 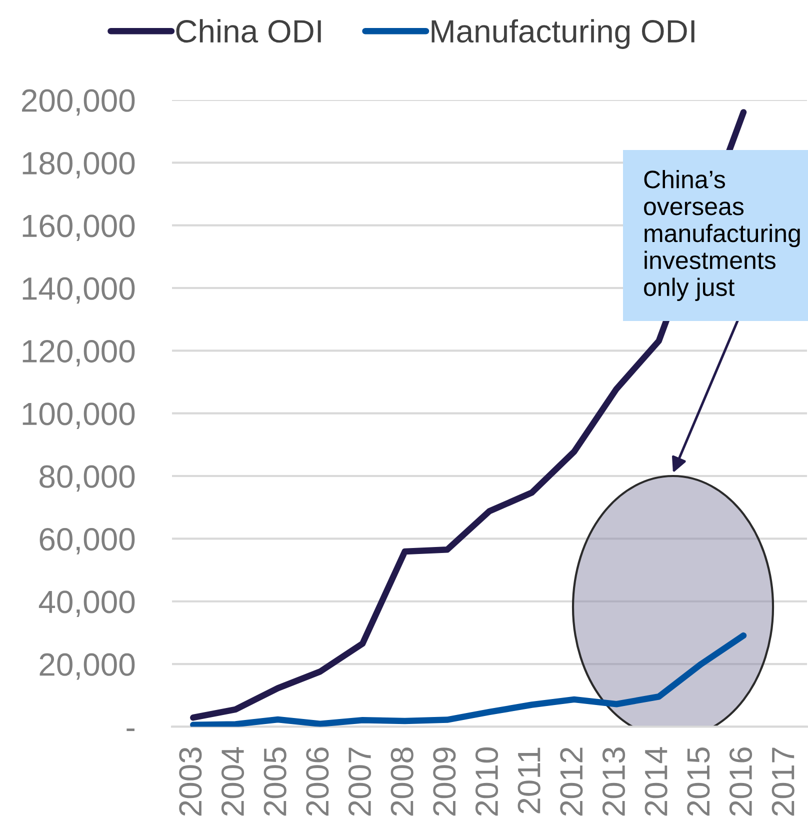 I want to click on x-tick-label: 2014, so click(x=656, y=781).